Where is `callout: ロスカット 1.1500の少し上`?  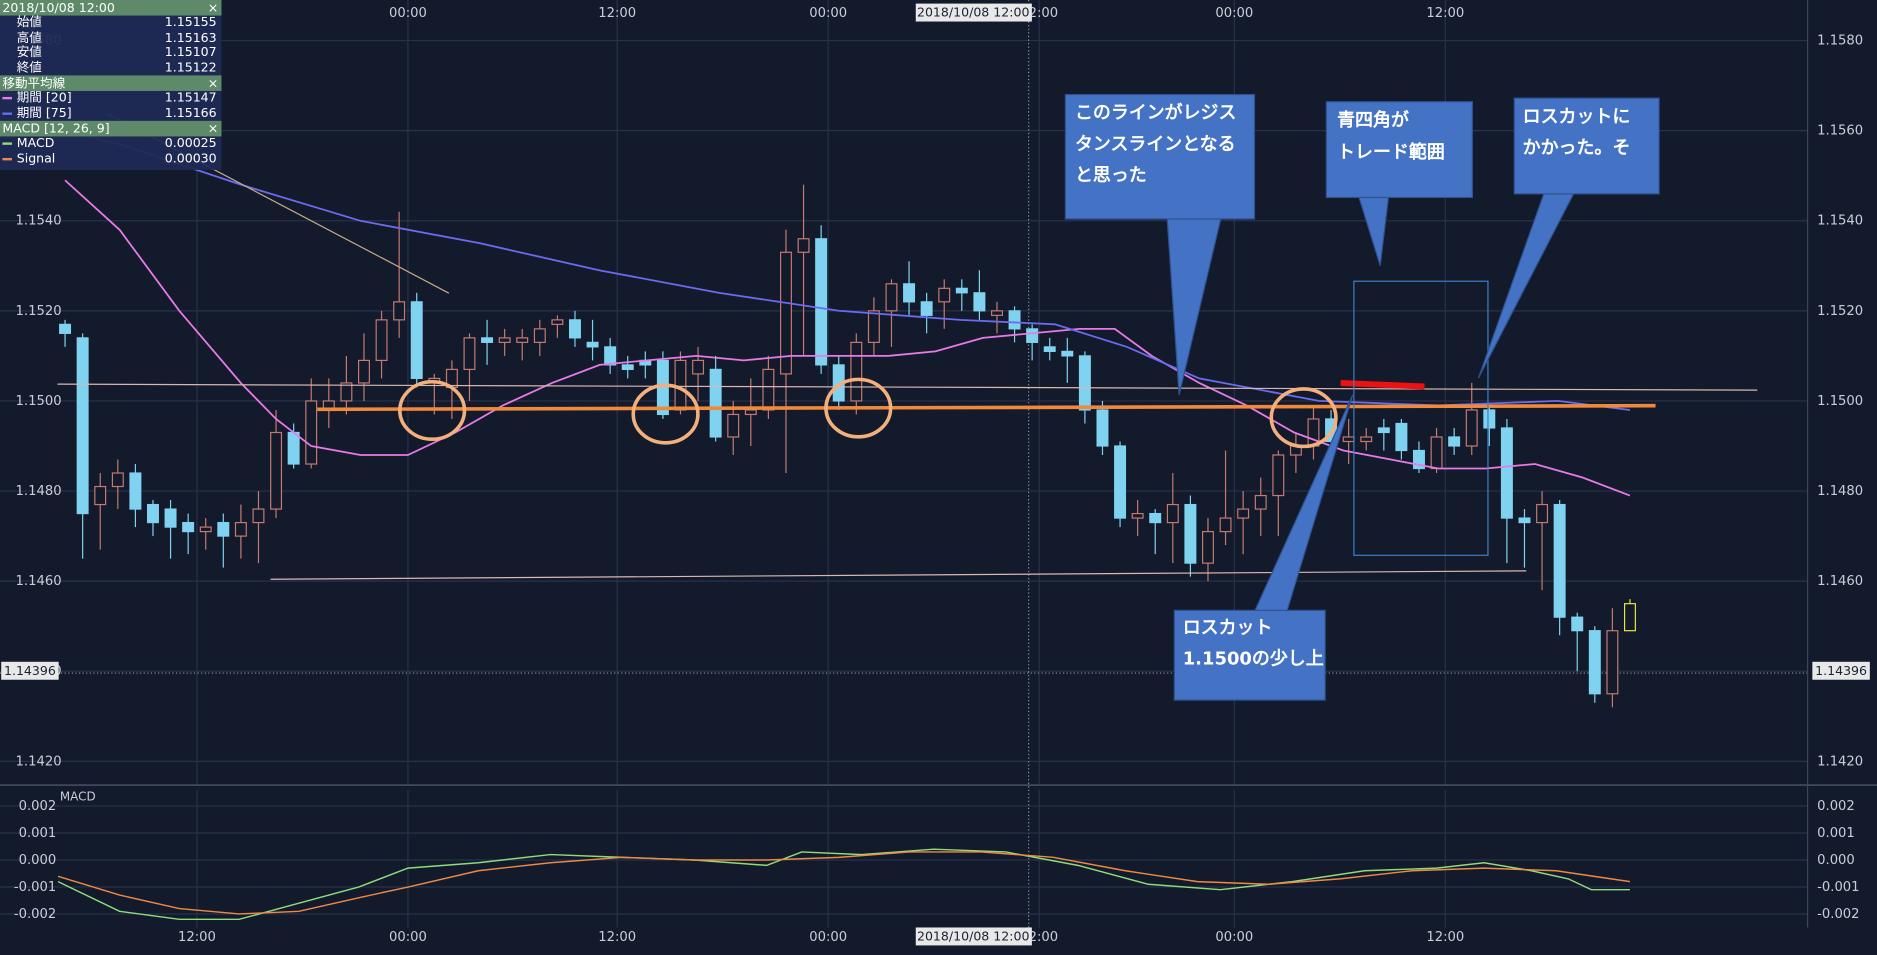
callout: ロスカット 1.1500の少し上 is located at coordinates (1263, 547).